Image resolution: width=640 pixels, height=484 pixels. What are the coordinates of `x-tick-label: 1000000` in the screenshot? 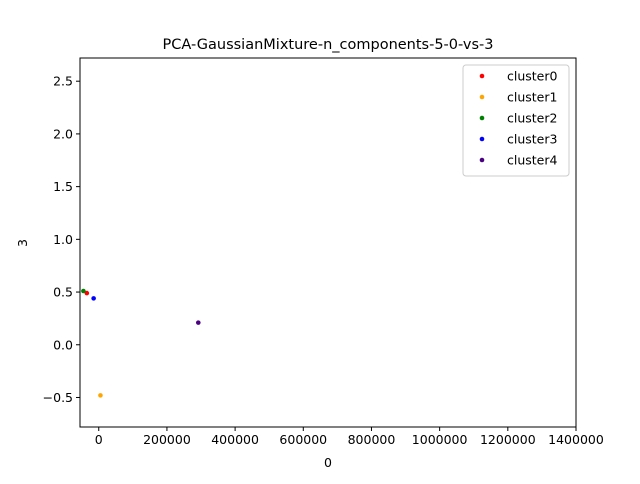 It's located at (440, 439).